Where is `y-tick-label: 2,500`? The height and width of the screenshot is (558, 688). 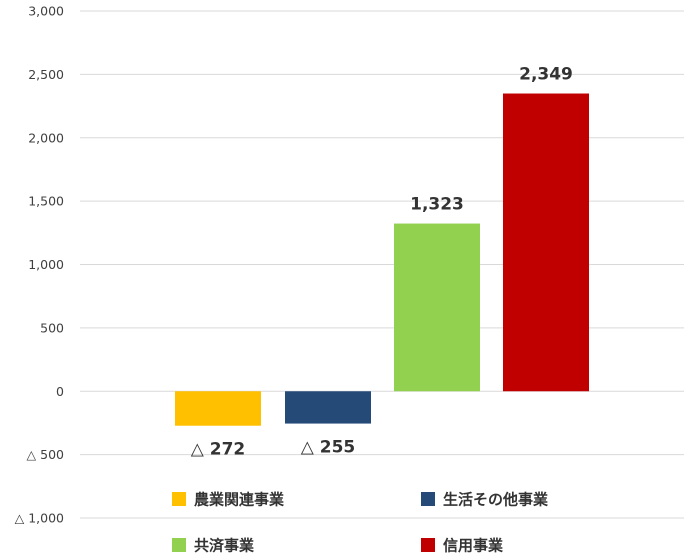
y-tick-label: 2,500 is located at coordinates (46, 74).